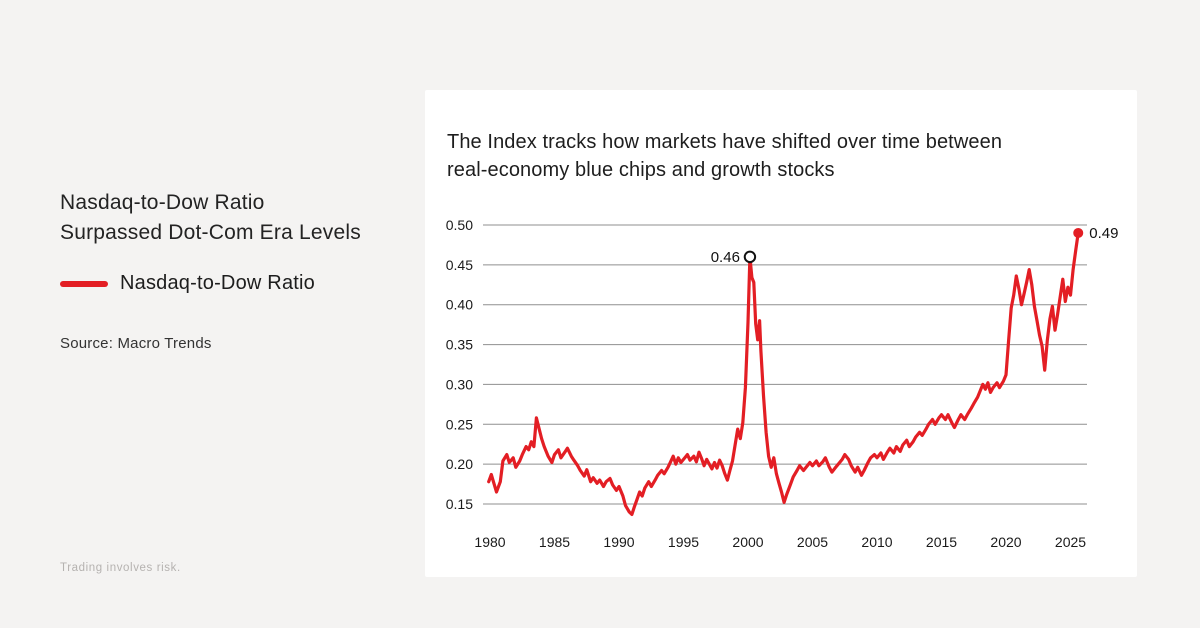 Image resolution: width=1200 pixels, height=628 pixels. Describe the element at coordinates (459, 345) in the screenshot. I see `y-tick-label: 0.35` at that location.